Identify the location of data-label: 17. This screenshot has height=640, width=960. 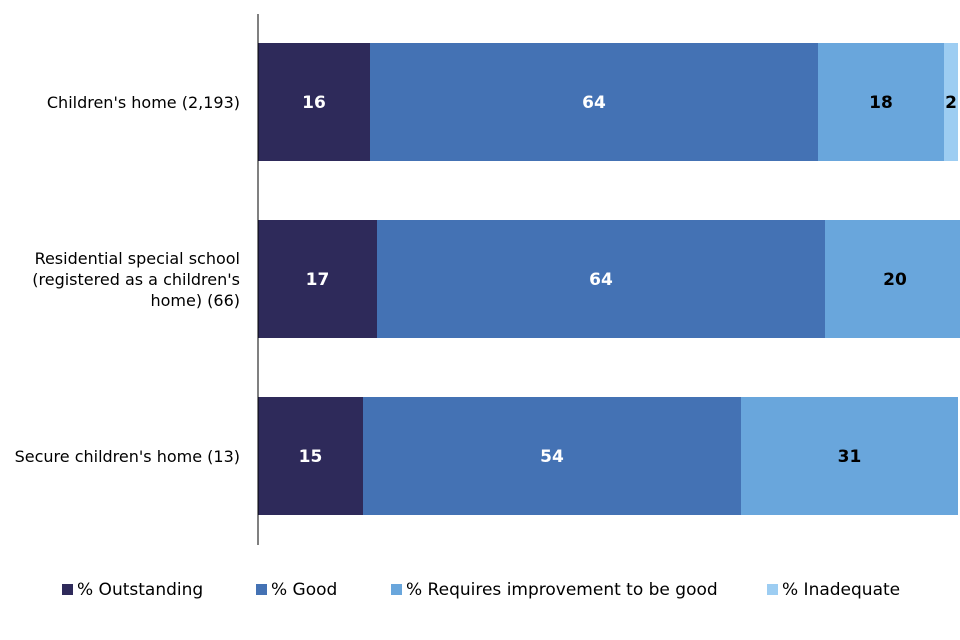
(318, 280).